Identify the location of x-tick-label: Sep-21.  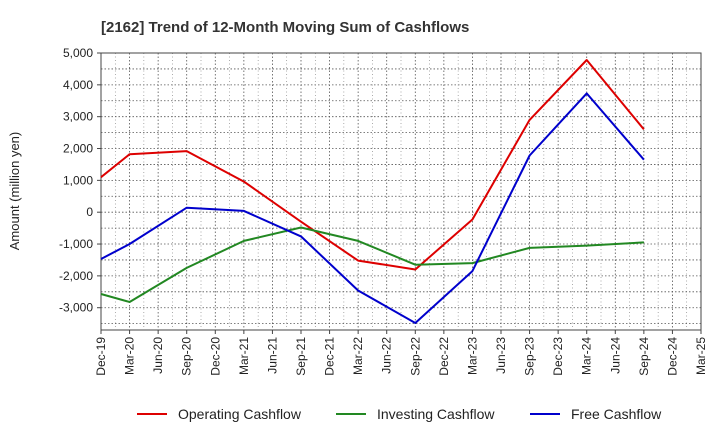
(301, 356).